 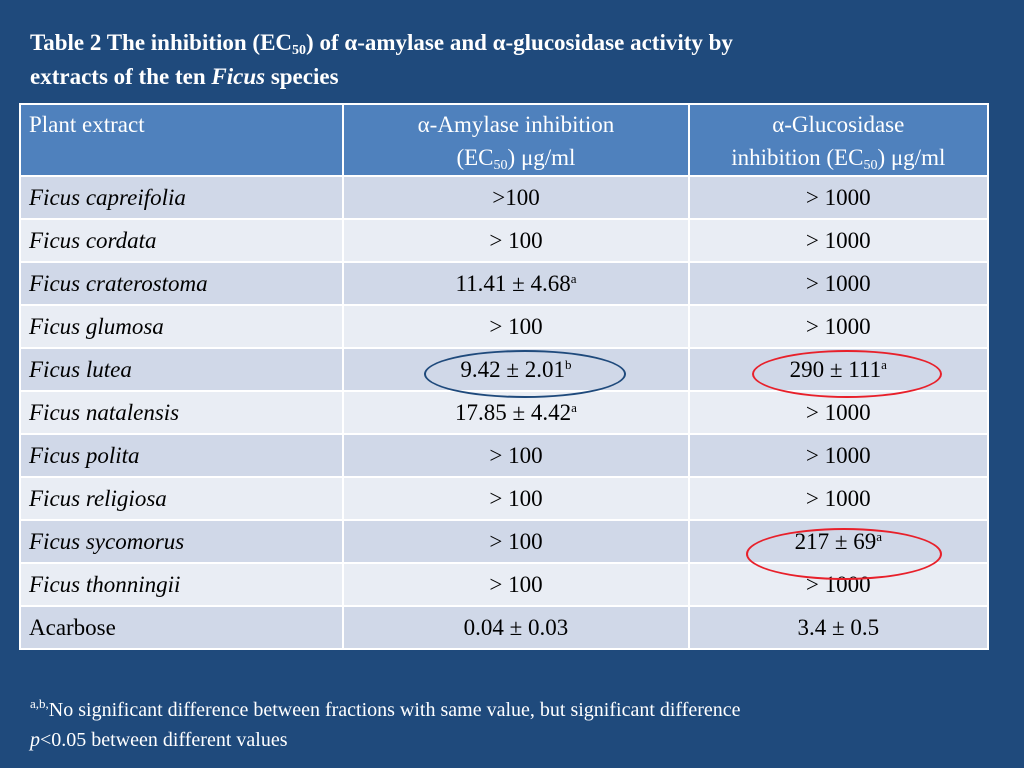 What do you see at coordinates (121, 76) in the screenshot?
I see `title-text: extracts of the ten` at bounding box center [121, 76].